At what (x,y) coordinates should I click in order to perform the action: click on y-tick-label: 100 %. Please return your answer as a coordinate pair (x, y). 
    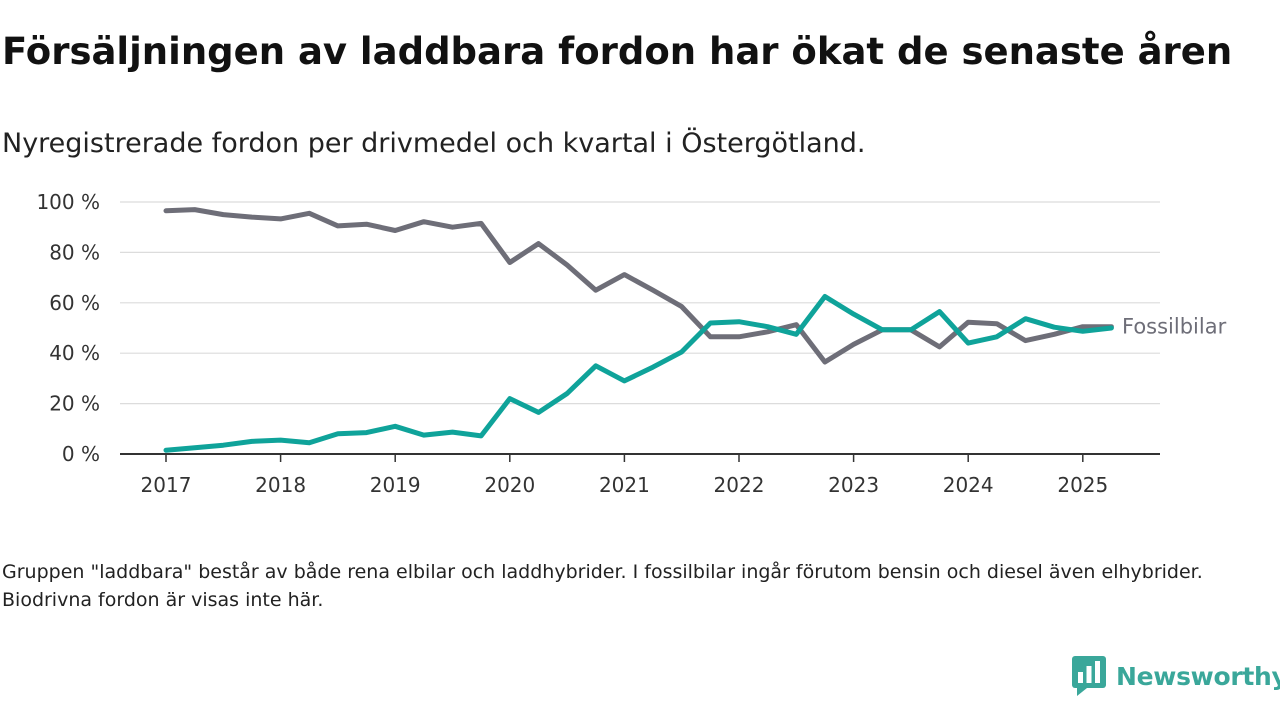
    Looking at the image, I should click on (68, 202).